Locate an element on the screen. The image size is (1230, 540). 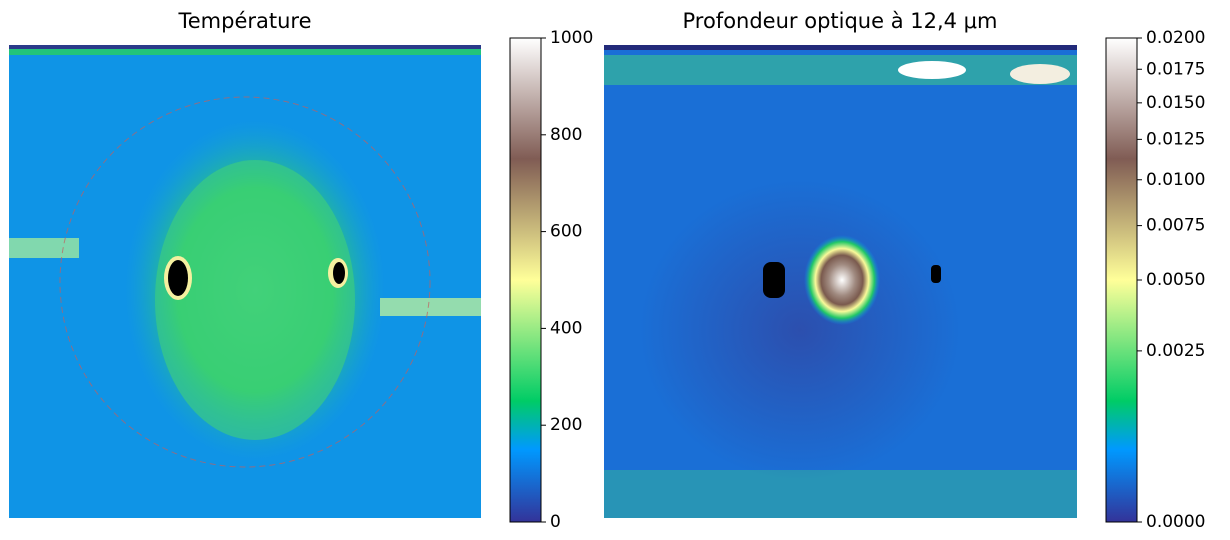
colorbar-tick-label: 0.0150 is located at coordinates (1175, 103).